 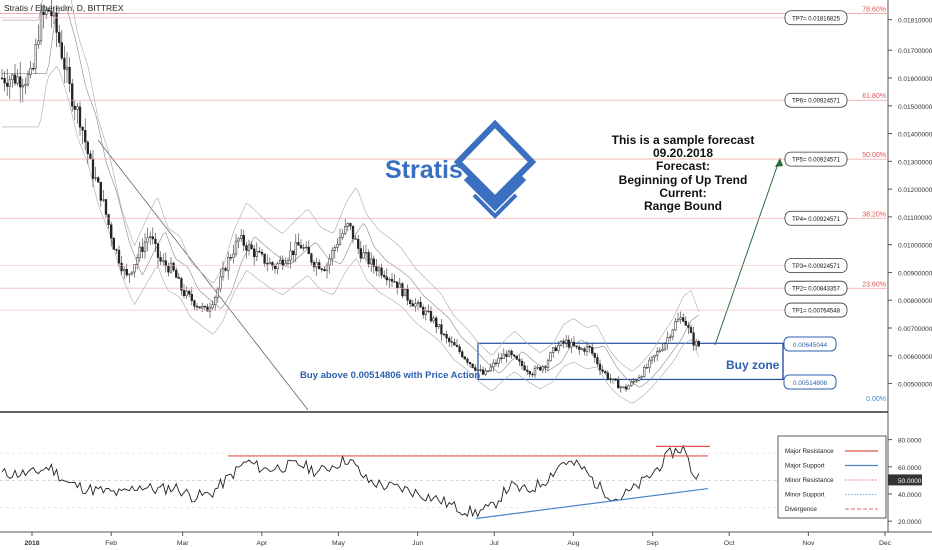 What do you see at coordinates (682, 193) in the screenshot?
I see `forecast-line: Current:` at bounding box center [682, 193].